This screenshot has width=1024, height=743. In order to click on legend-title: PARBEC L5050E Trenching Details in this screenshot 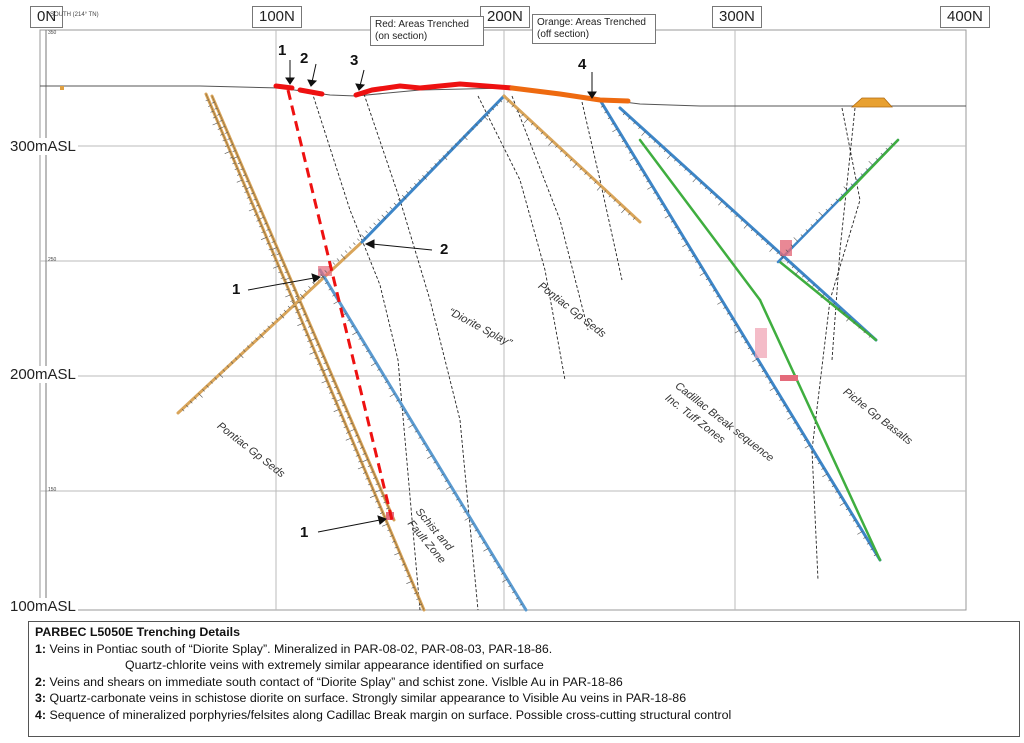, I will do `click(137, 632)`.